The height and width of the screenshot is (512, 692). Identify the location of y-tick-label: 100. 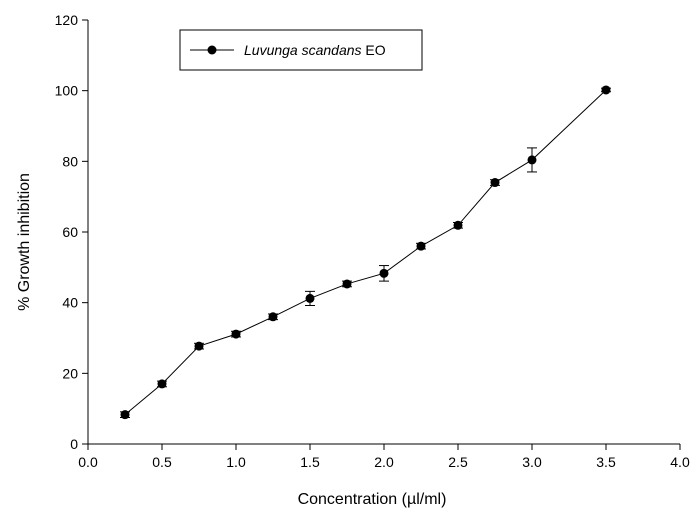
(67, 91).